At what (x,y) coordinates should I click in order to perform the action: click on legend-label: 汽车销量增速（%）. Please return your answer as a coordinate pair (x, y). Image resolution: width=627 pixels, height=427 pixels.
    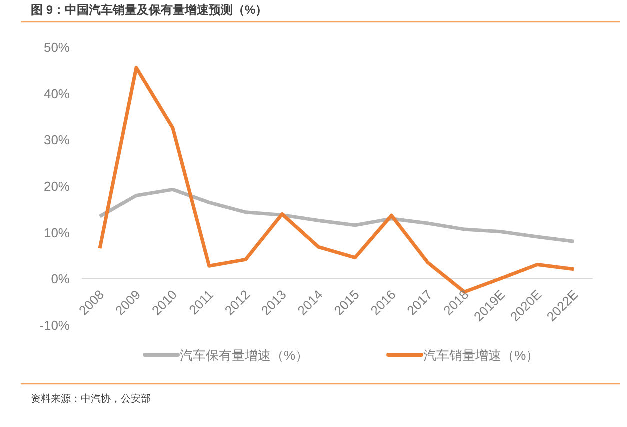
    Looking at the image, I should click on (482, 355).